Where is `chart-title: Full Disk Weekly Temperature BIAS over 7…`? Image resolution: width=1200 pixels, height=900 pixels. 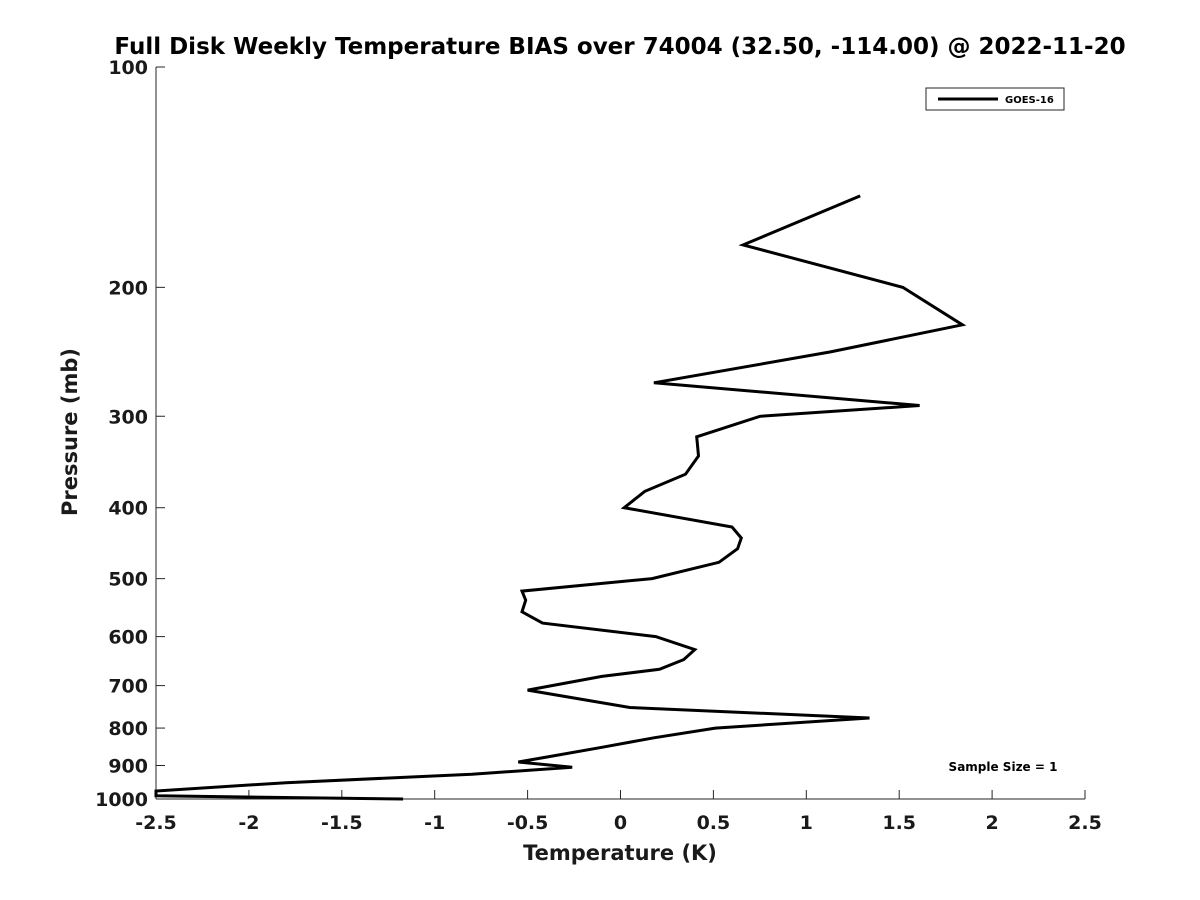 chart-title: Full Disk Weekly Temperature BIAS over 7… is located at coordinates (619, 47).